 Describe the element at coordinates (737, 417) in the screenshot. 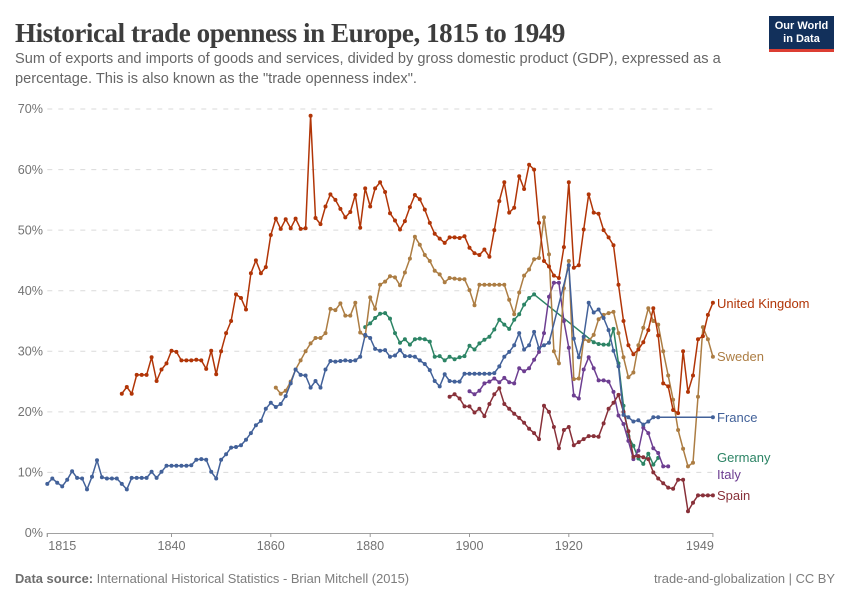

I see `svg-text: France` at that location.